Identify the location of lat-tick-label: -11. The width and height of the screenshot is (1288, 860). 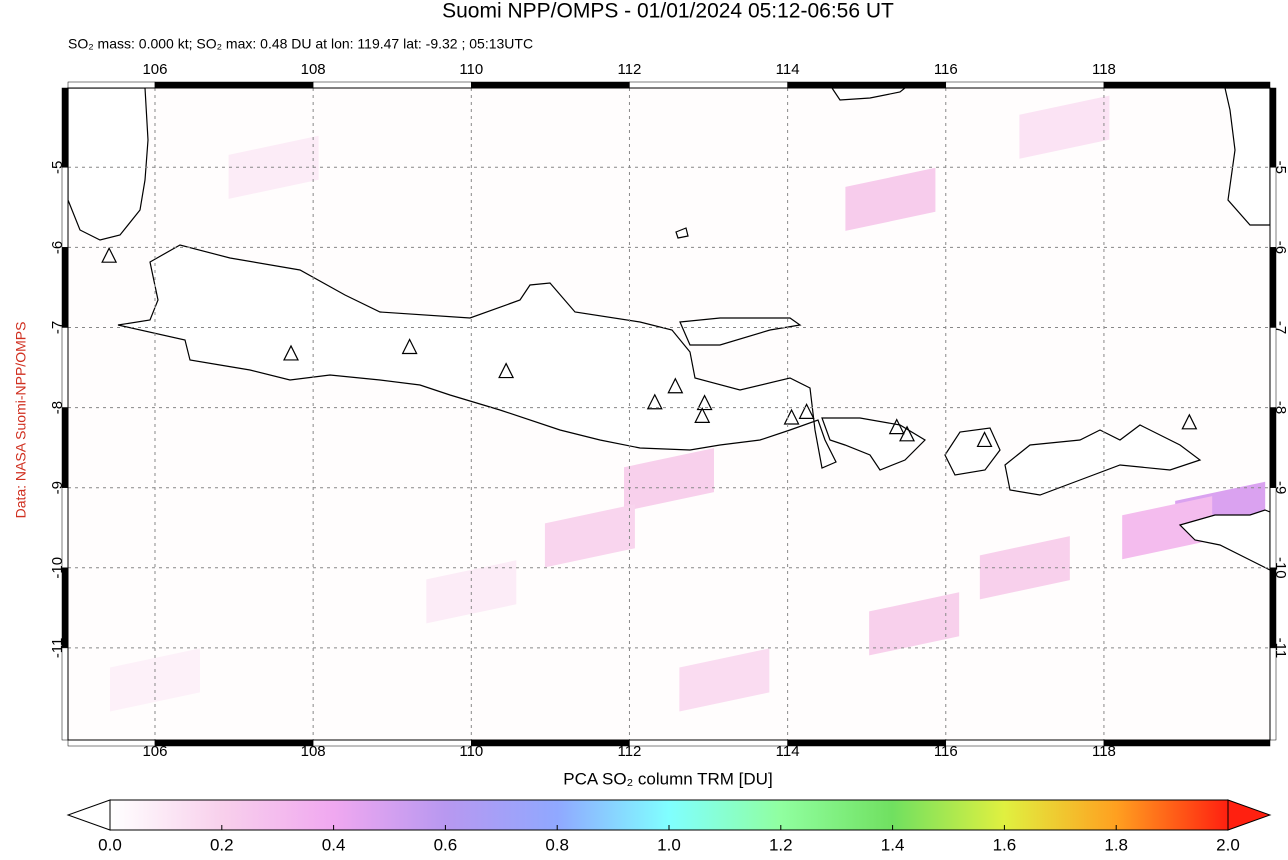
(57, 648).